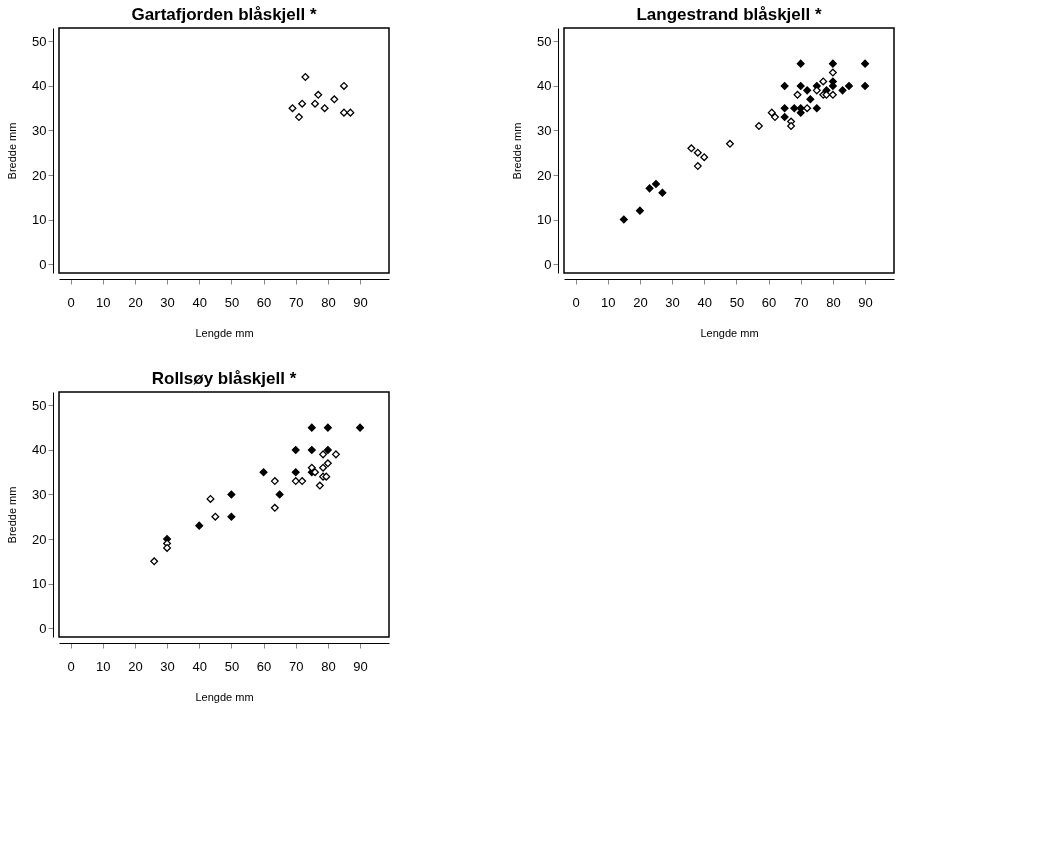 This screenshot has height=854, width=1064. What do you see at coordinates (224, 378) in the screenshot?
I see `chart-title: Rollsøy blåskjell *` at bounding box center [224, 378].